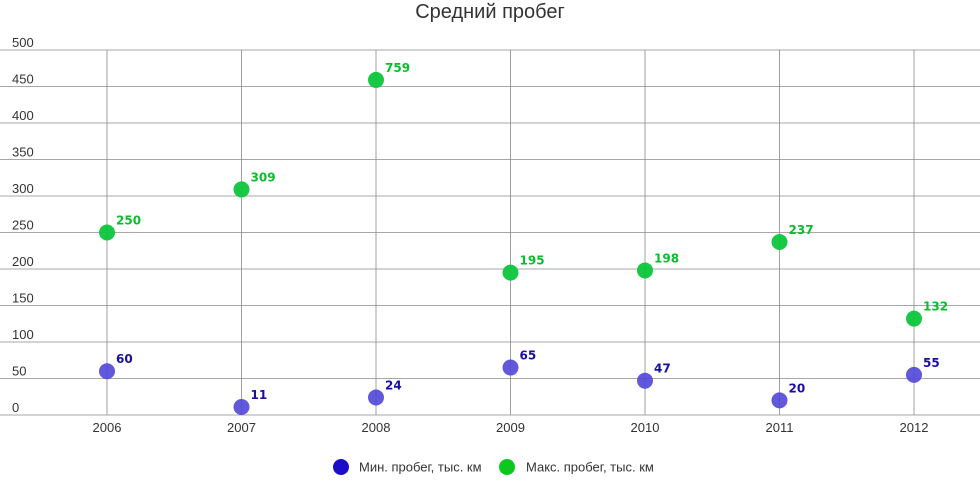 The height and width of the screenshot is (484, 980). Describe the element at coordinates (107, 427) in the screenshot. I see `x-tick-label: 2006` at that location.